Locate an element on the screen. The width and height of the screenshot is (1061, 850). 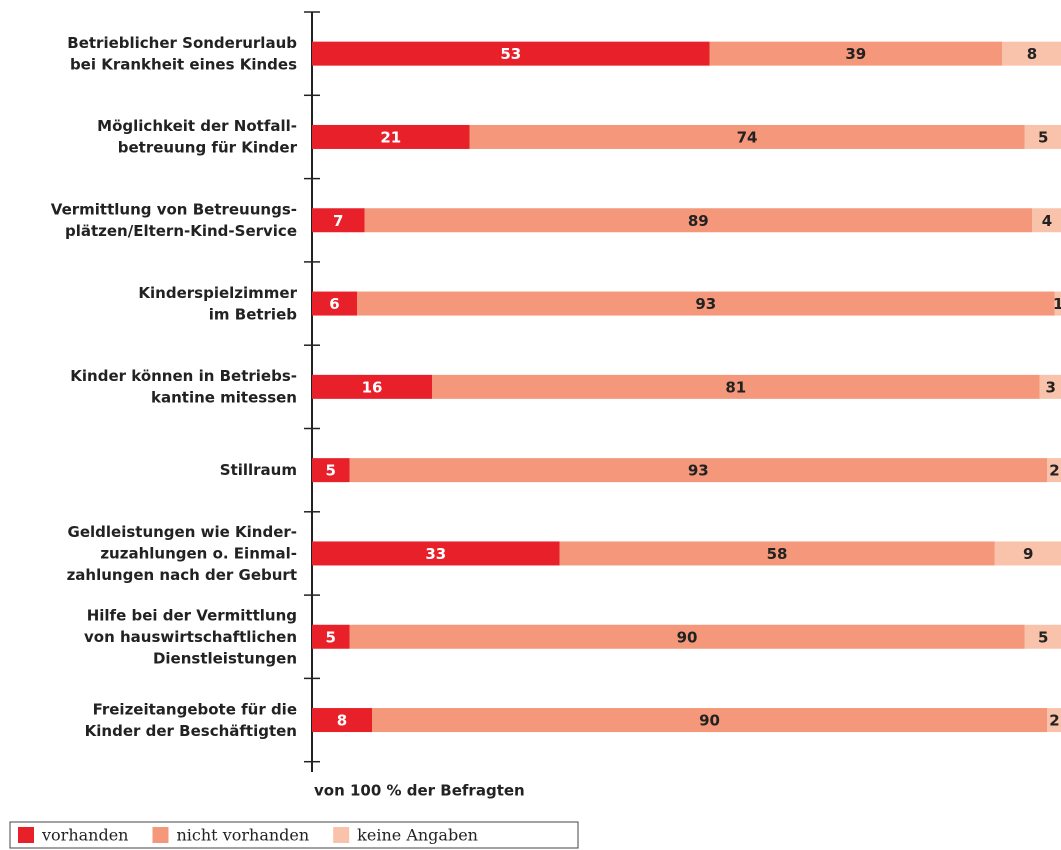
value-label: 4 is located at coordinates (1047, 221).